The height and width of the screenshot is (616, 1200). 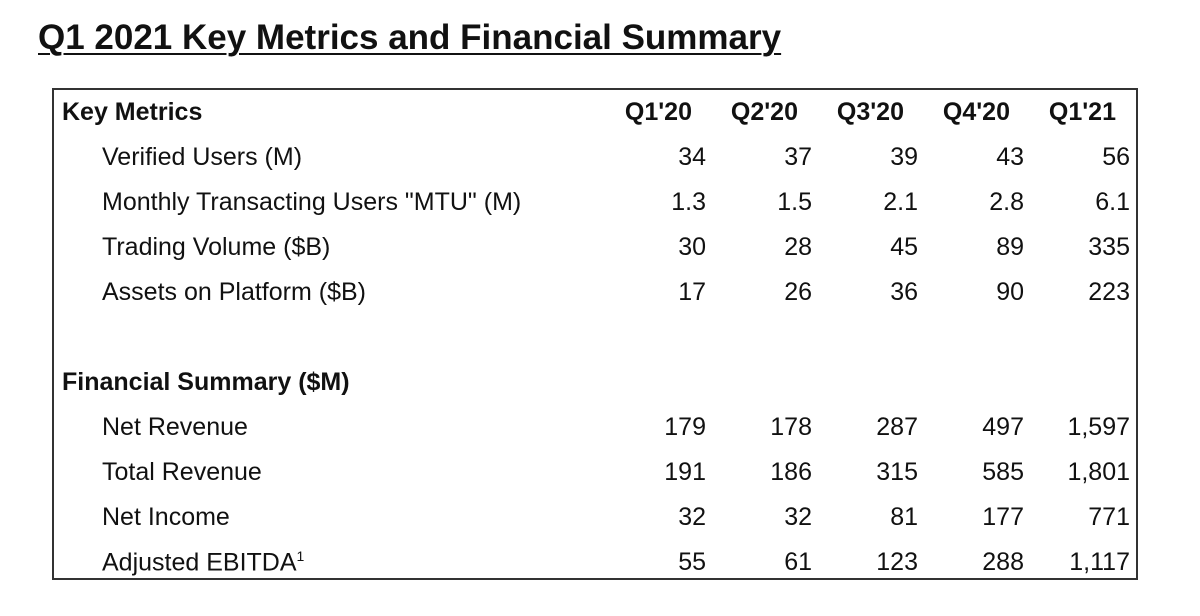 What do you see at coordinates (798, 157) in the screenshot?
I see `cell-value: 37` at bounding box center [798, 157].